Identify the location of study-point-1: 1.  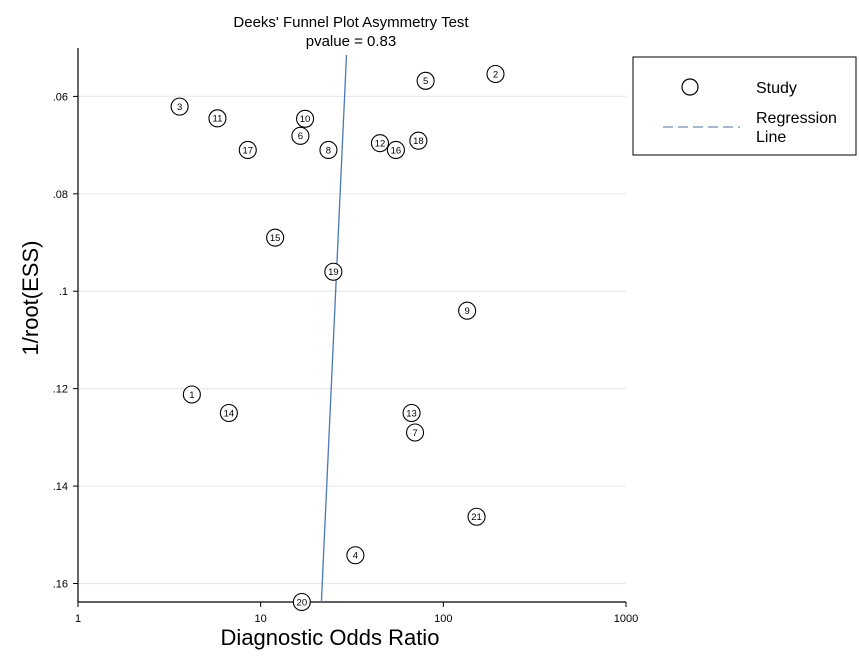
(191, 394).